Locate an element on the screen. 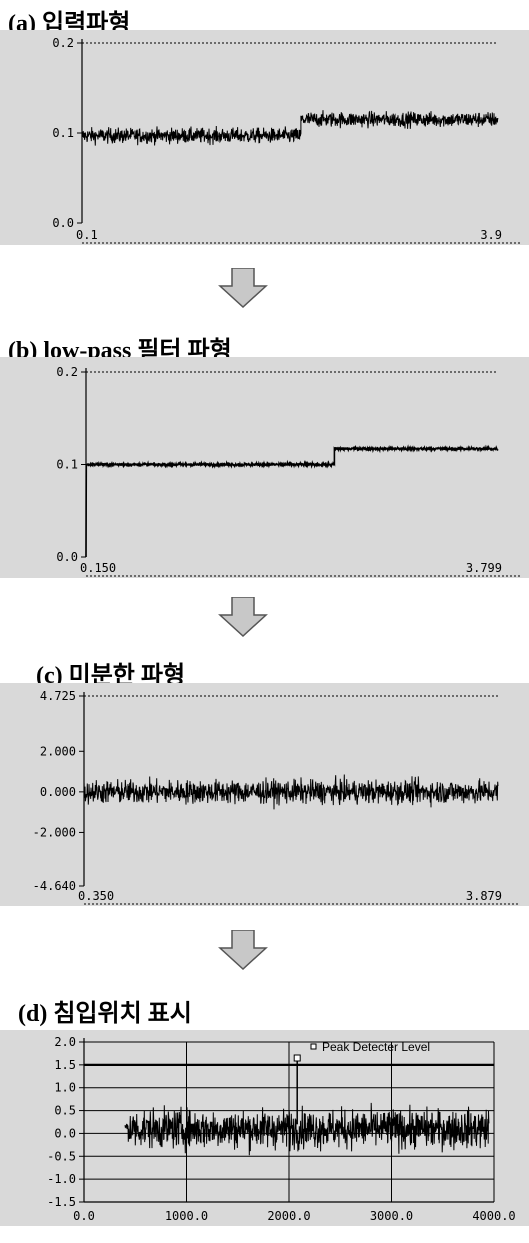 This screenshot has height=1243, width=529. legend-label: Peak Detecter Level is located at coordinates (376, 1047).